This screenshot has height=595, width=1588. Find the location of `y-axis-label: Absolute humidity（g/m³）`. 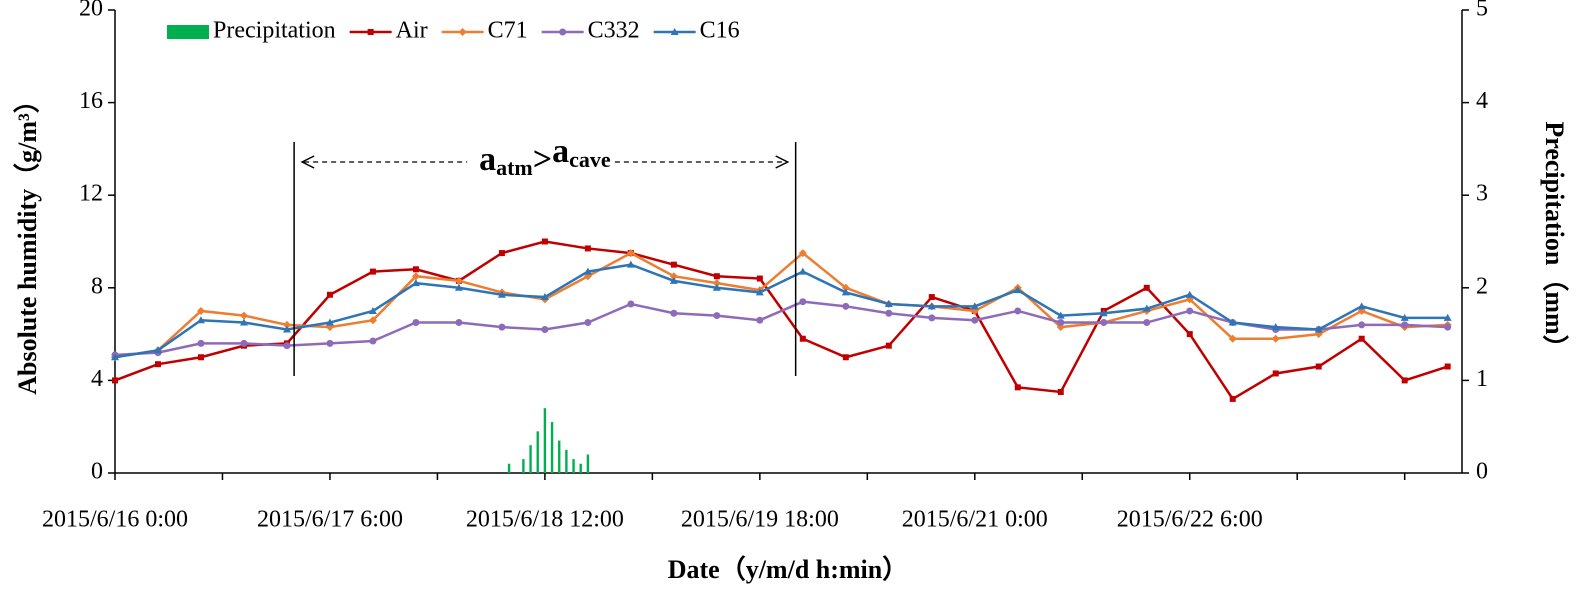

y-axis-label: Absolute humidity（g/m³） is located at coordinates (27, 241).